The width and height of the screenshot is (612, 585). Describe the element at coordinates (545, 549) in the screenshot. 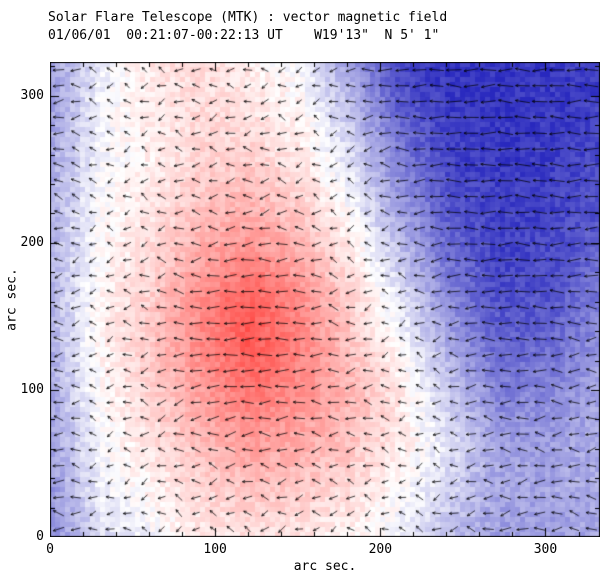

I see `x-tick-label-300: 300` at that location.